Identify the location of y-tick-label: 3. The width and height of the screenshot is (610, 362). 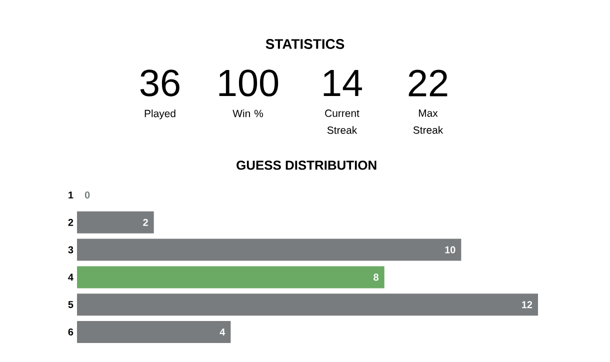
(71, 250).